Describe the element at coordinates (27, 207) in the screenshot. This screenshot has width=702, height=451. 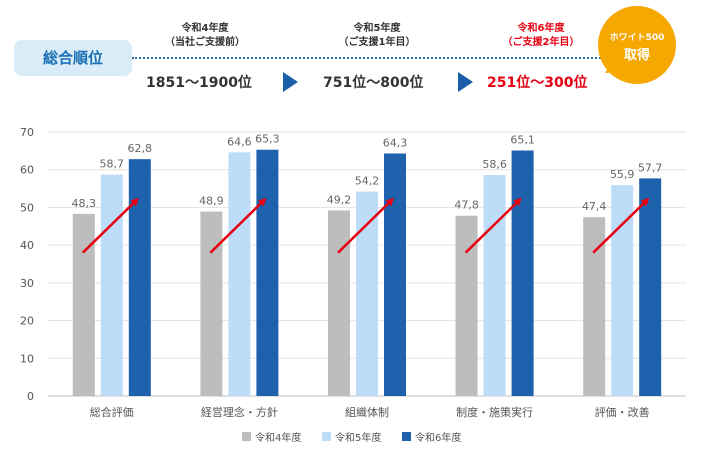
I see `y-tick-label: 50` at that location.